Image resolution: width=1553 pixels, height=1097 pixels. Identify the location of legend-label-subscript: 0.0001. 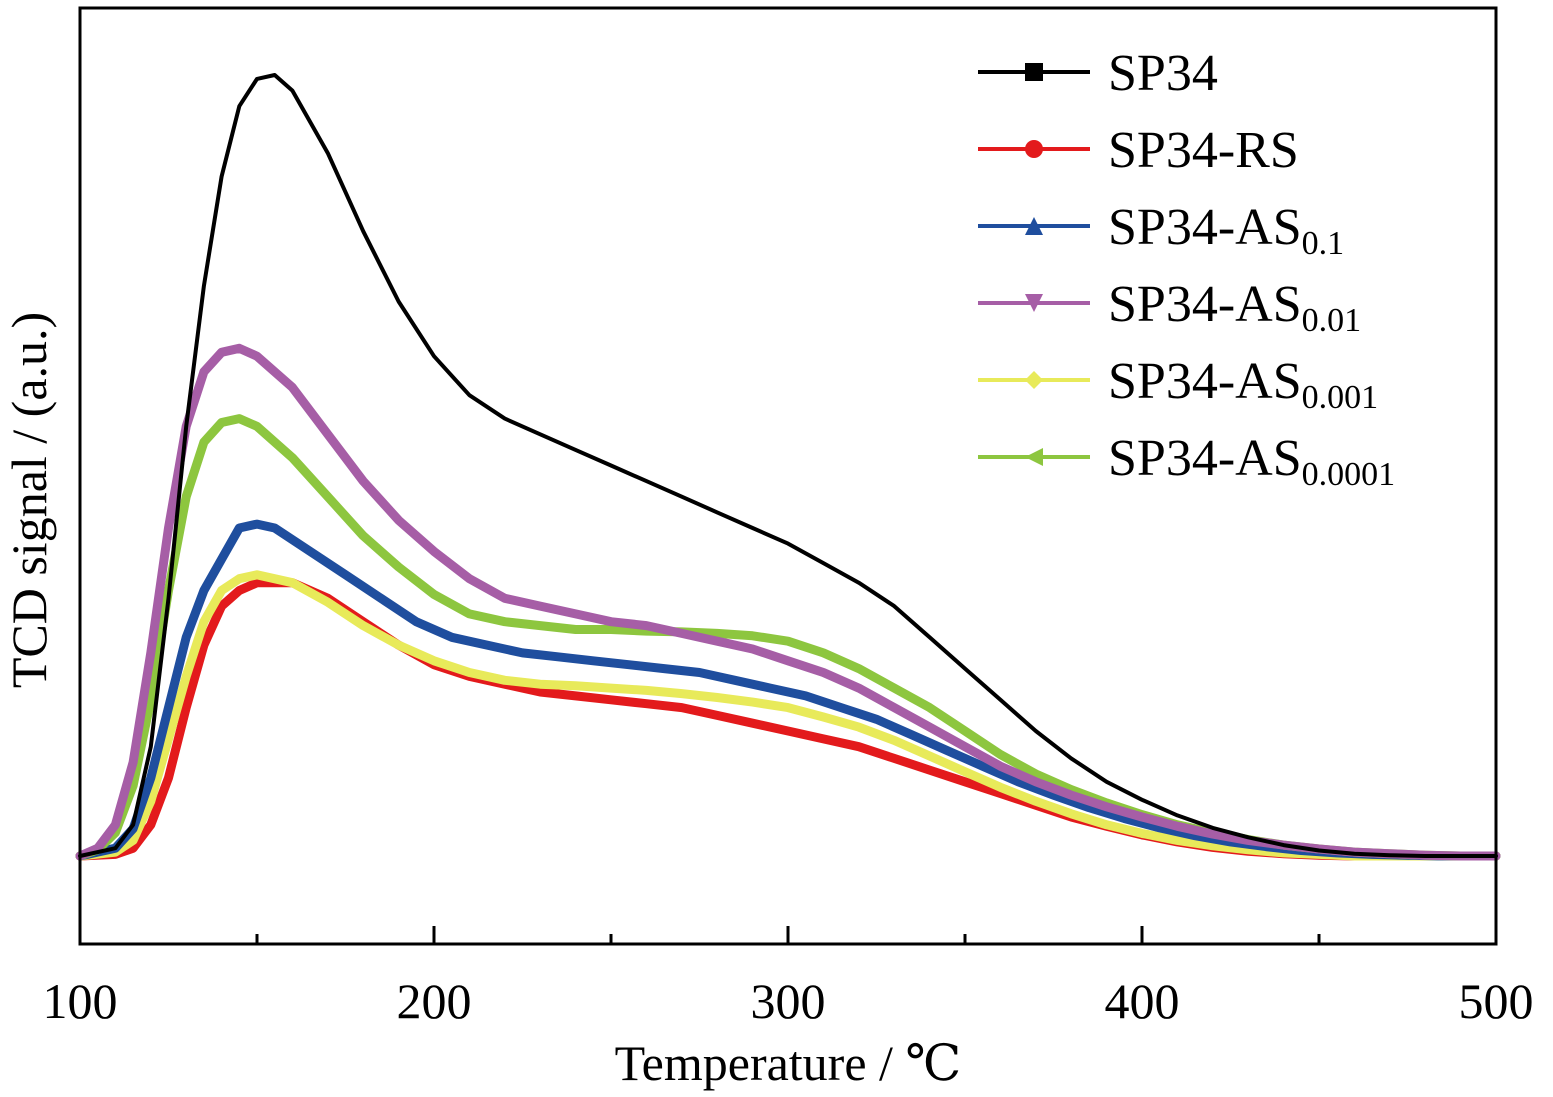
(1349, 474).